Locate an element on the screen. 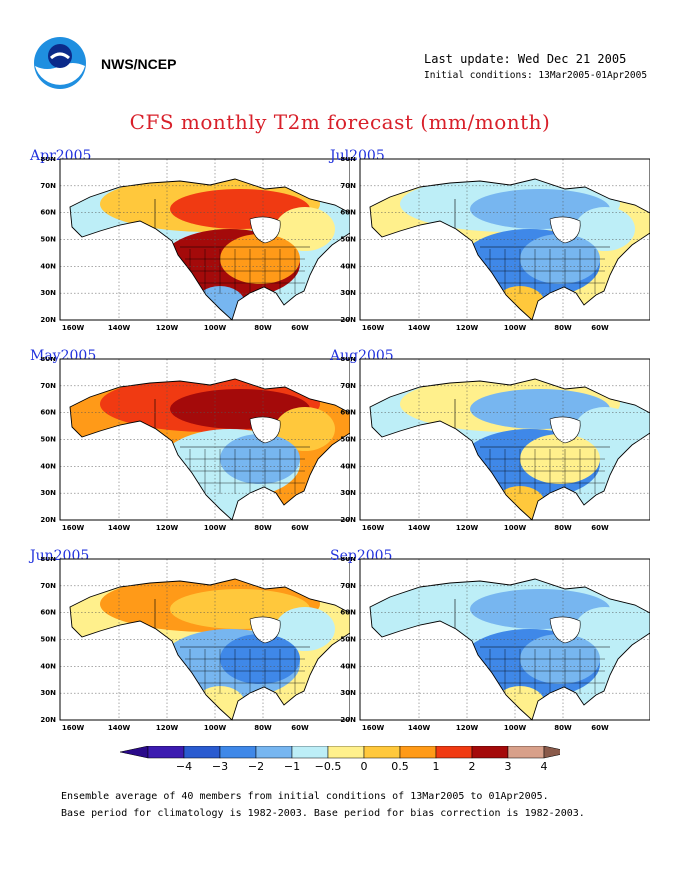  colorbar-tick-label: −3 is located at coordinates (220, 766).